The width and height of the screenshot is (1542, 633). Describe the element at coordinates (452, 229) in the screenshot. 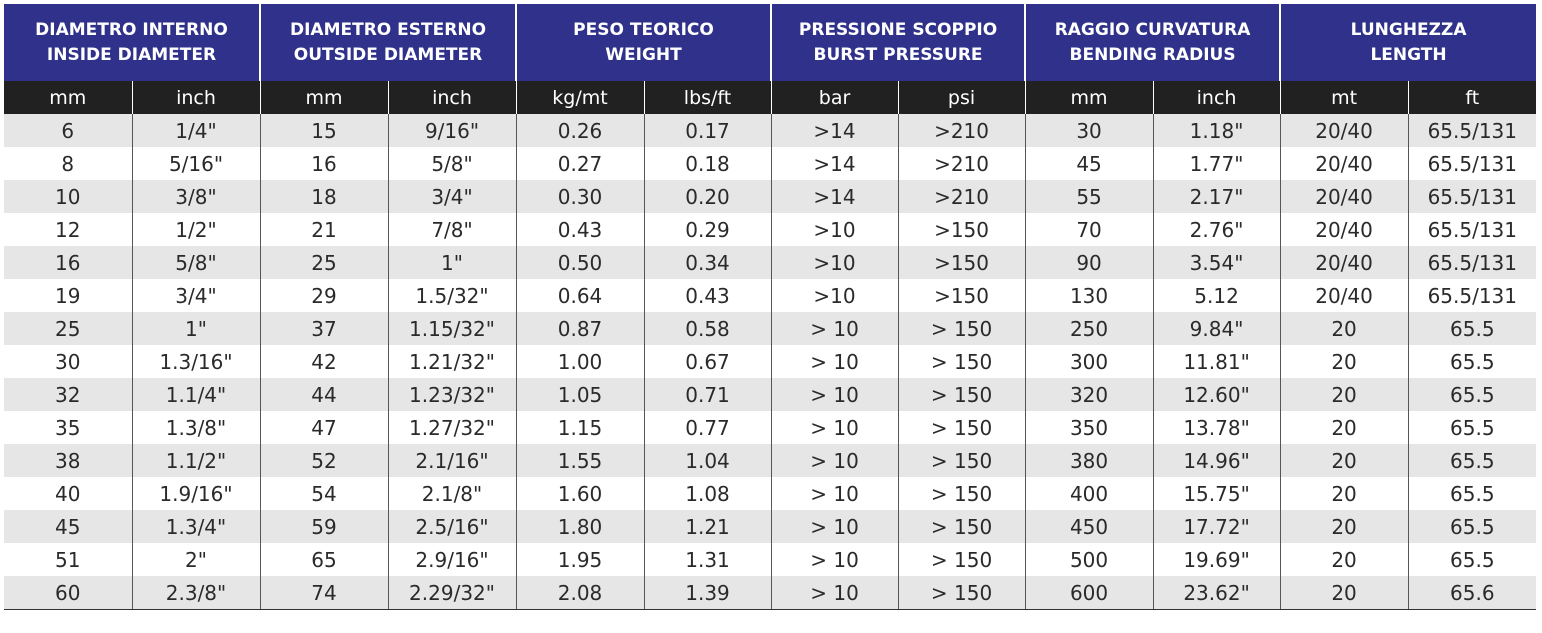

I see `table-cell: 7/8"` at that location.